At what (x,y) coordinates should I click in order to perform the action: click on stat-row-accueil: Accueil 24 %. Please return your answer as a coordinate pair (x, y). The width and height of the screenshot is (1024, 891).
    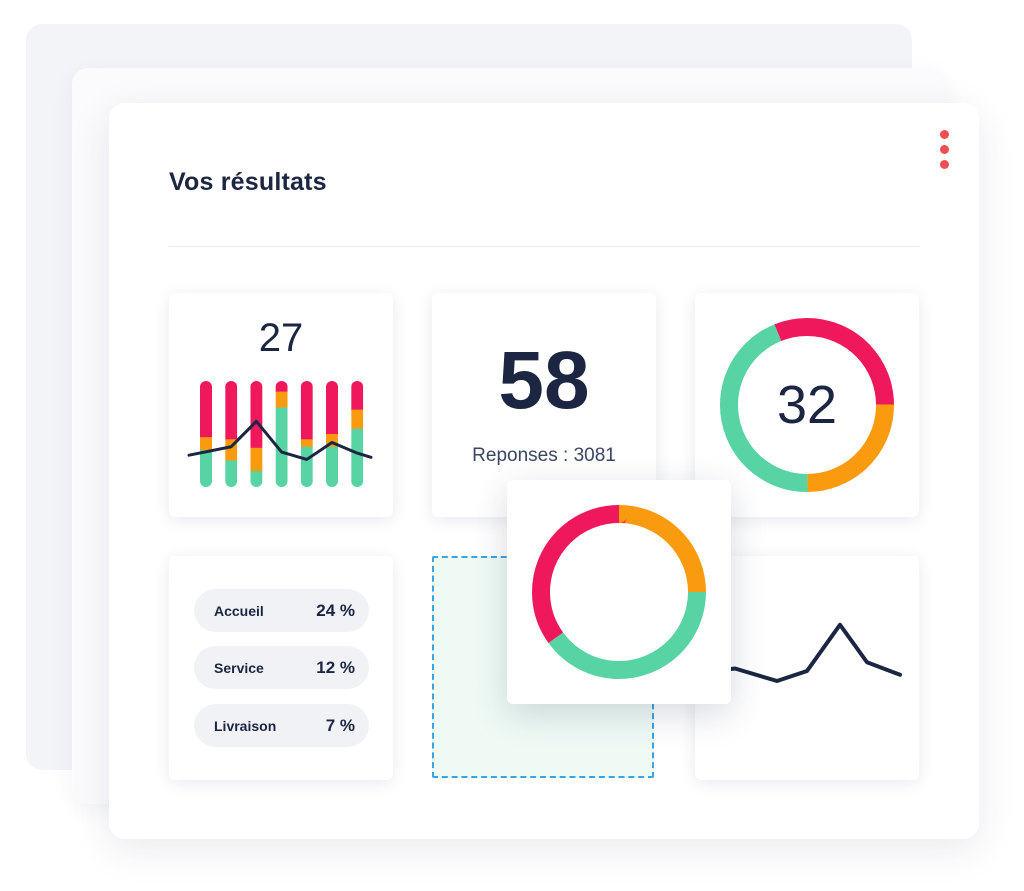
    Looking at the image, I should click on (281, 610).